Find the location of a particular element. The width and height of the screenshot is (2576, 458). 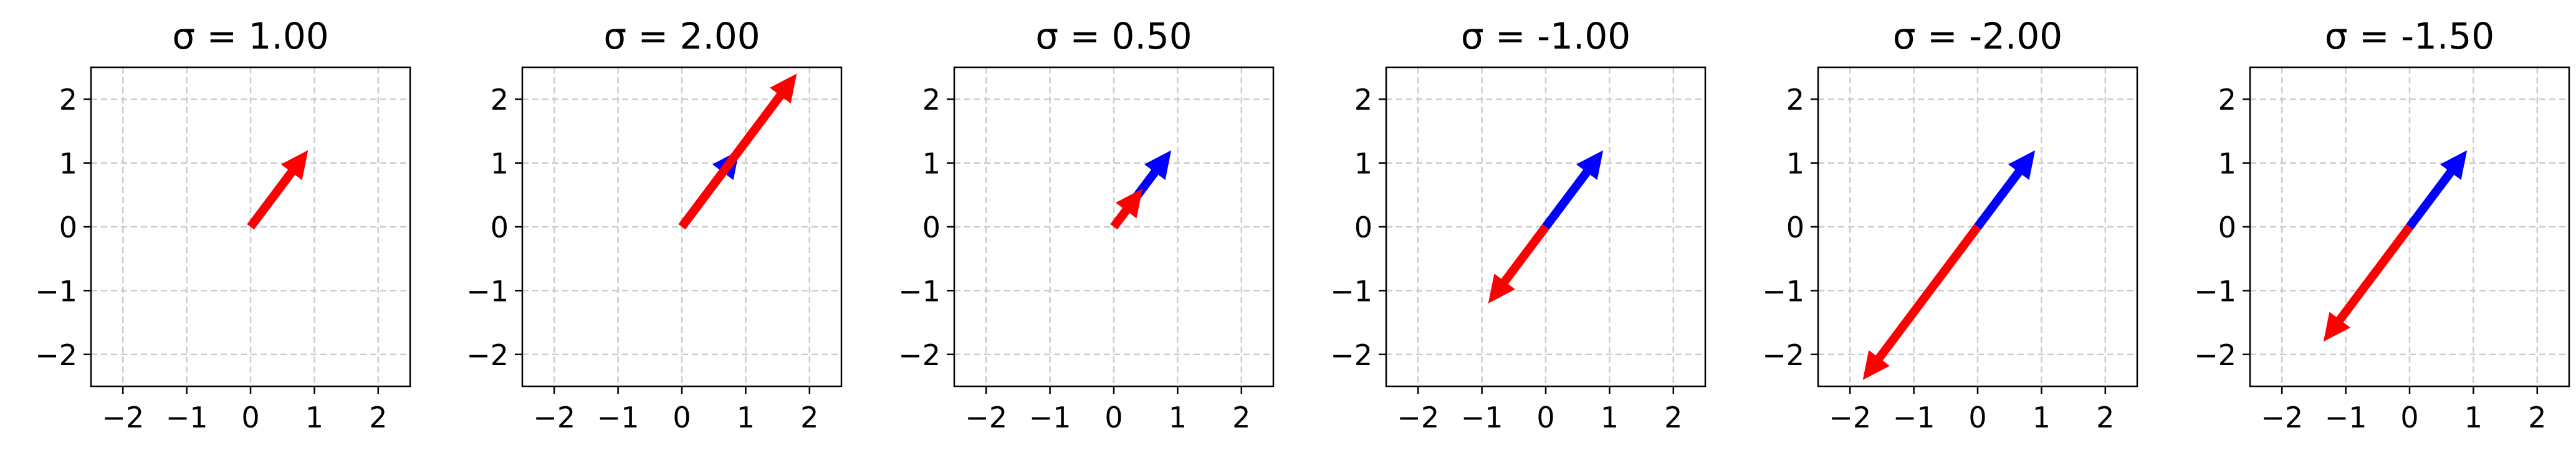

chart-panel-2: −2 −1 0 1 2 2 1 0 −1 −2 σ = 2.00 is located at coordinates (654, 224).